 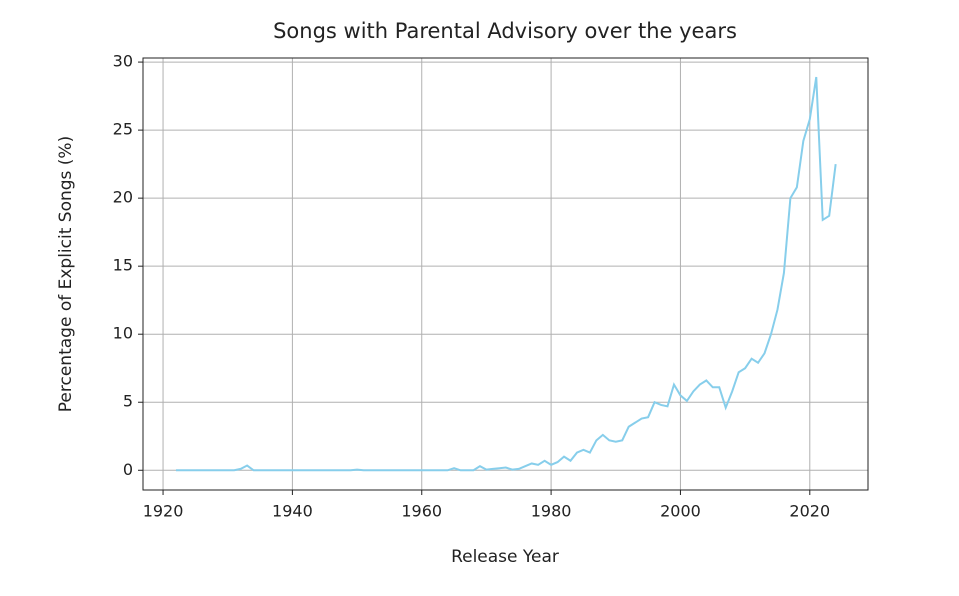 I want to click on y-tick-label: 25, so click(x=123, y=129).